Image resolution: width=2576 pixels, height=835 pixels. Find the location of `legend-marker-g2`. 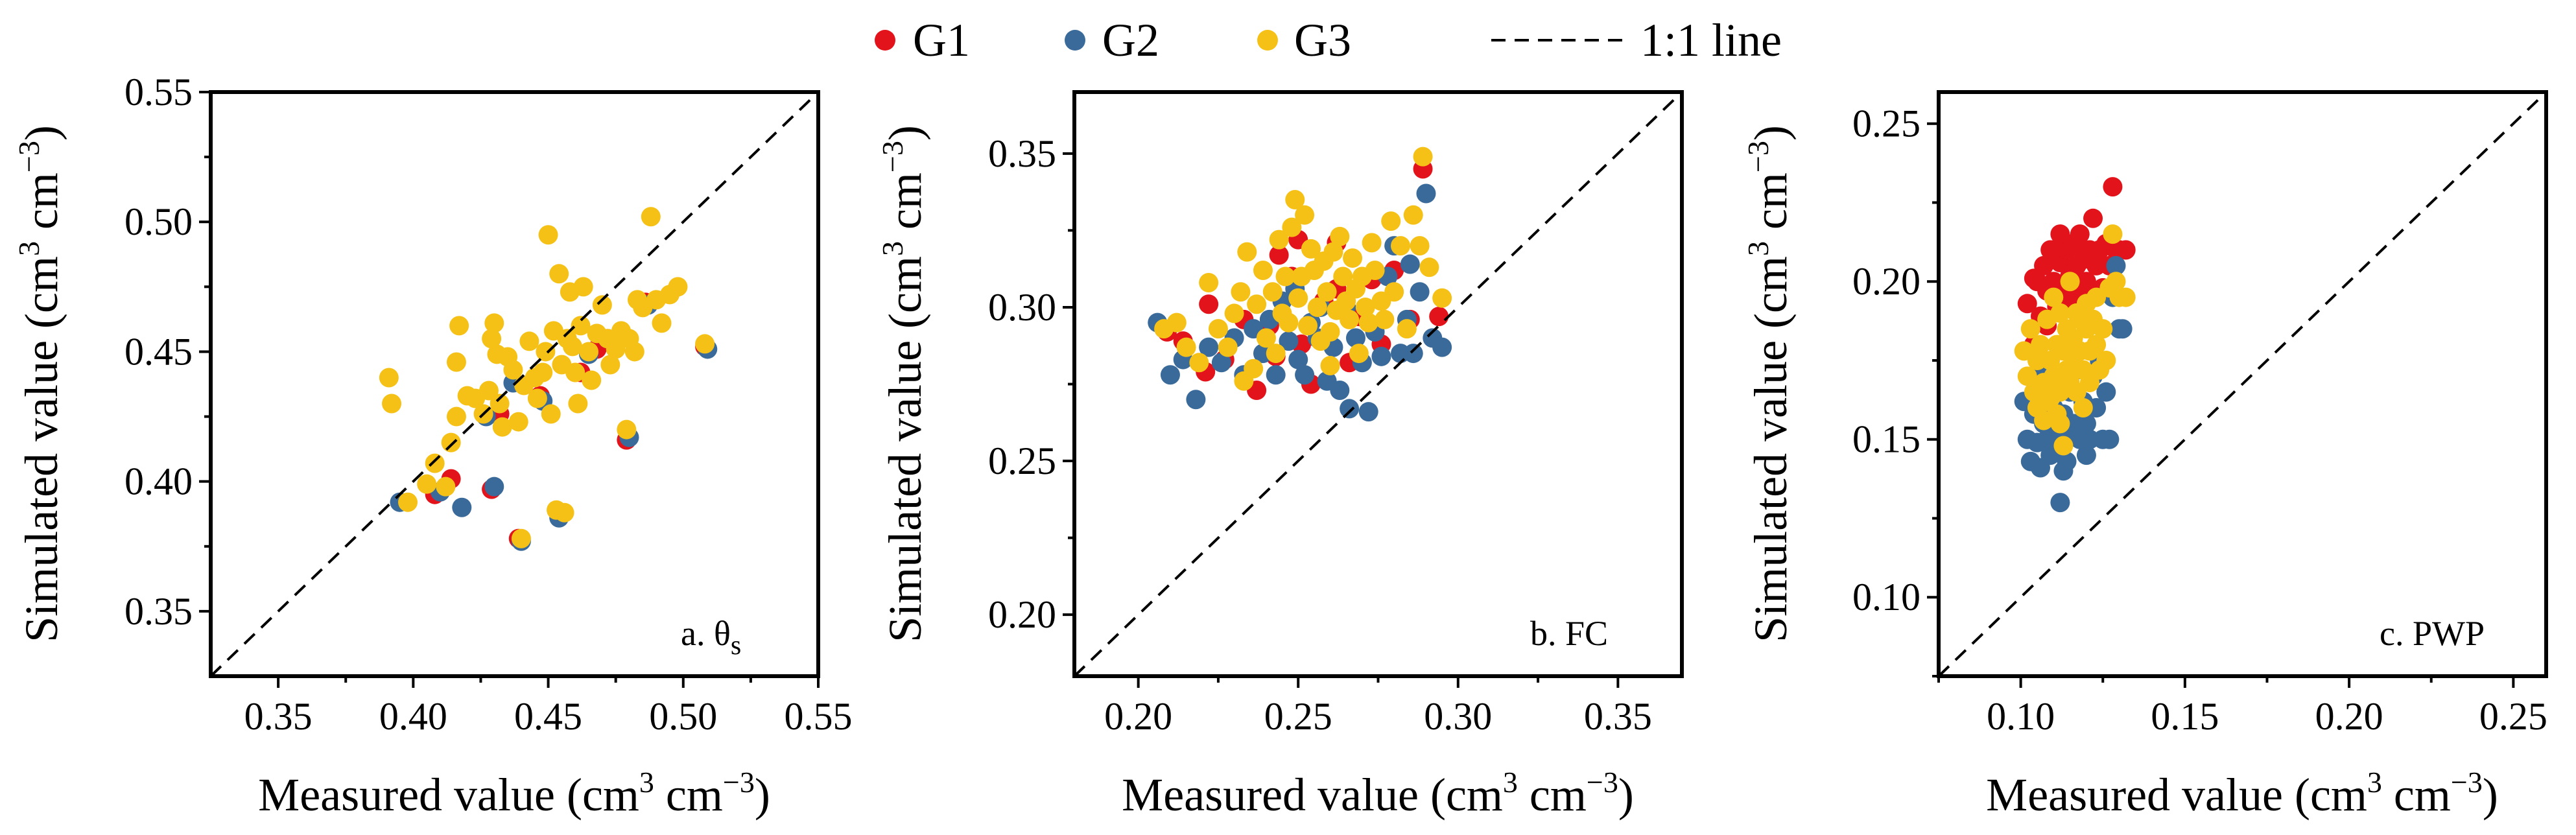

legend-marker-g2 is located at coordinates (1075, 40).